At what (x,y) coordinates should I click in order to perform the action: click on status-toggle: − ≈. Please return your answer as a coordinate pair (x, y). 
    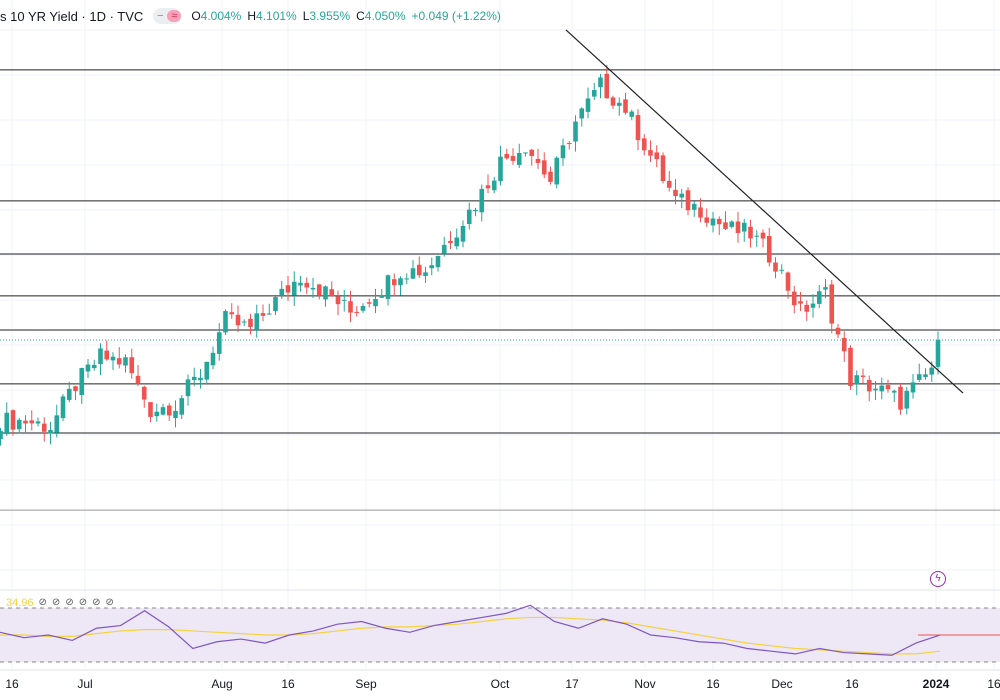
    Looking at the image, I should click on (167, 16).